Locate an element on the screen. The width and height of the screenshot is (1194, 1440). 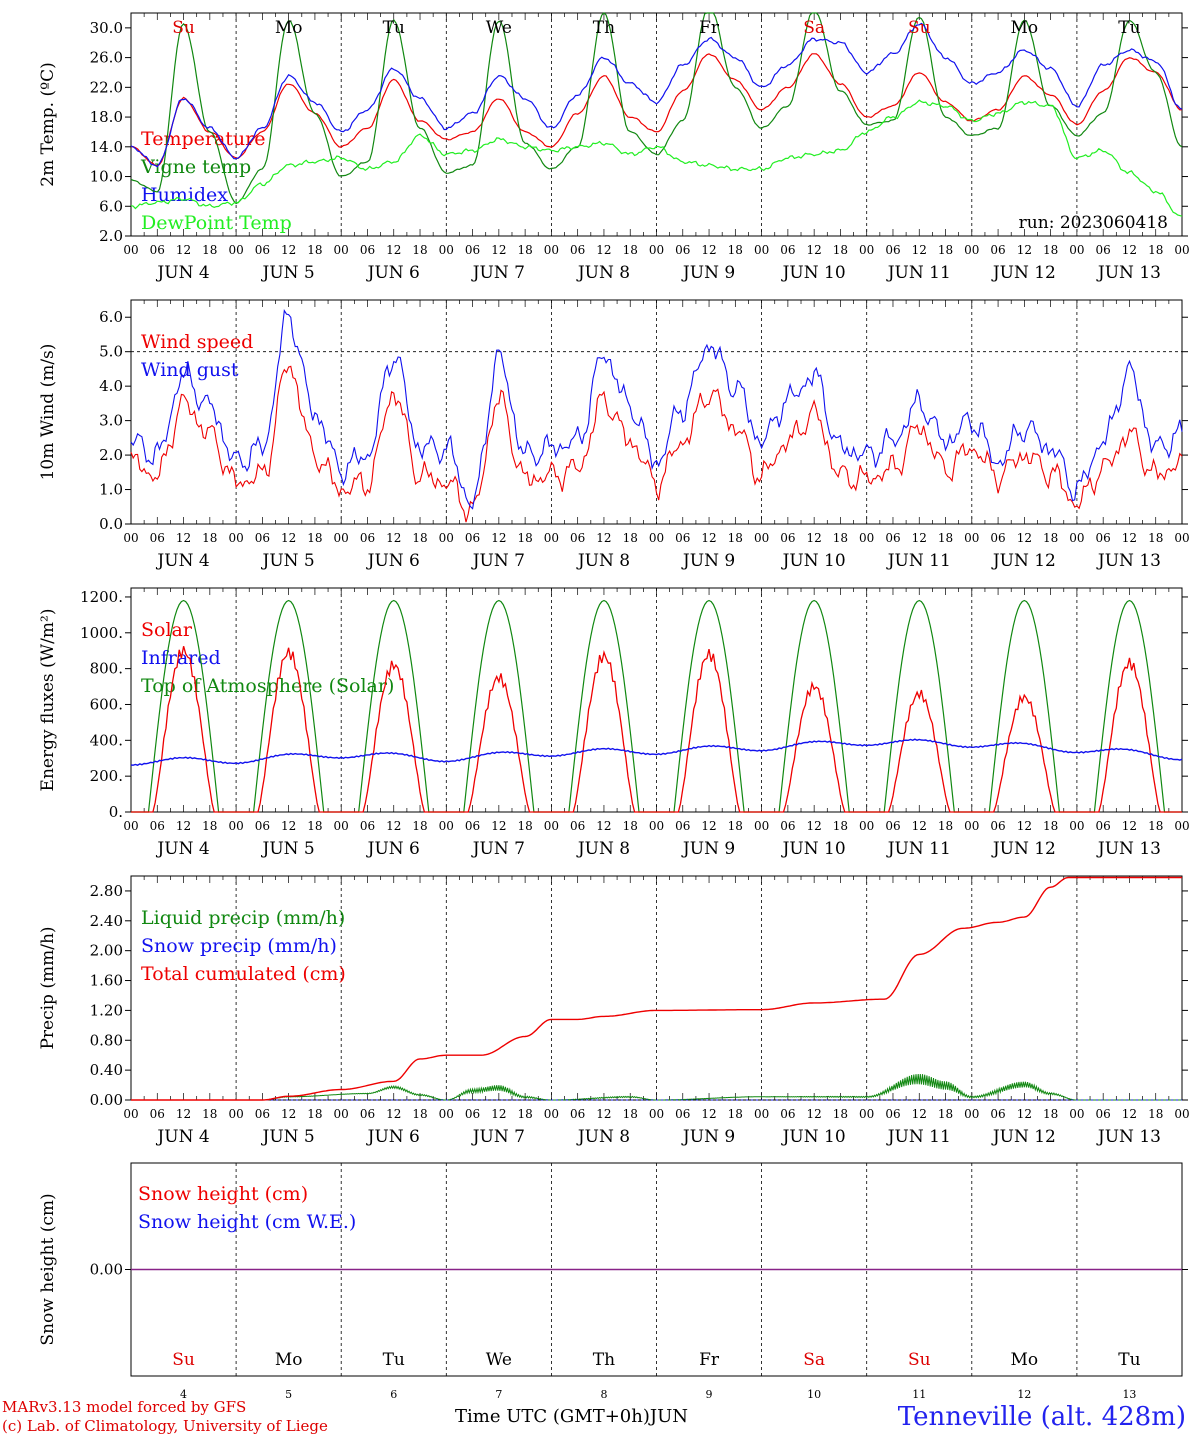
y-tick-label: 0.40 is located at coordinates (106, 1070).